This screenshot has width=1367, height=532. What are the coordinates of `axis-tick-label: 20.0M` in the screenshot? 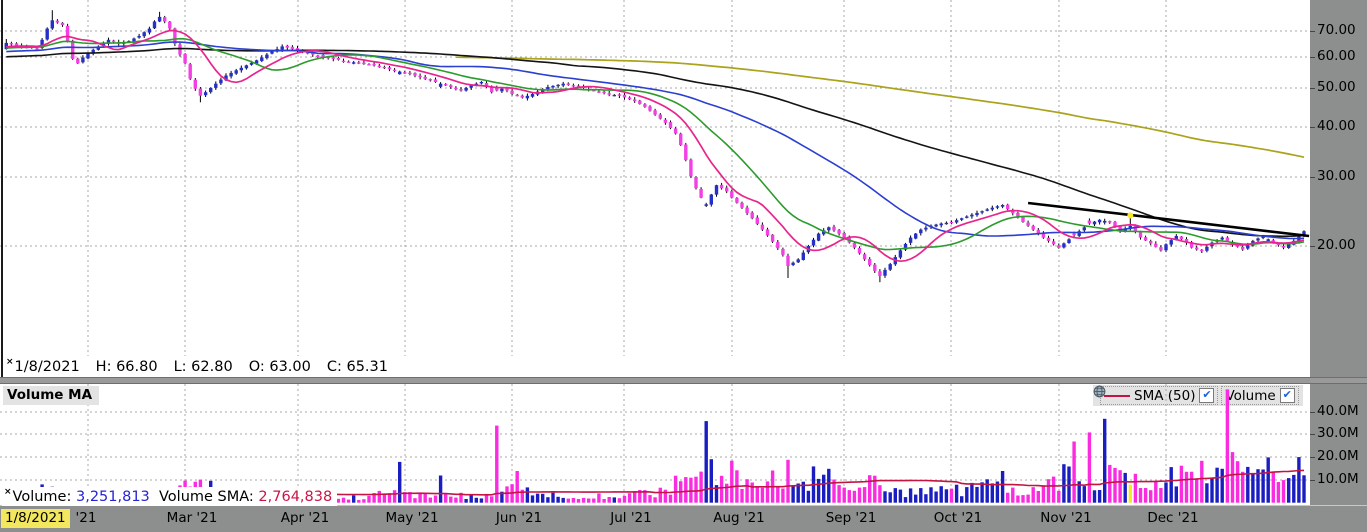 It's located at (1334, 456).